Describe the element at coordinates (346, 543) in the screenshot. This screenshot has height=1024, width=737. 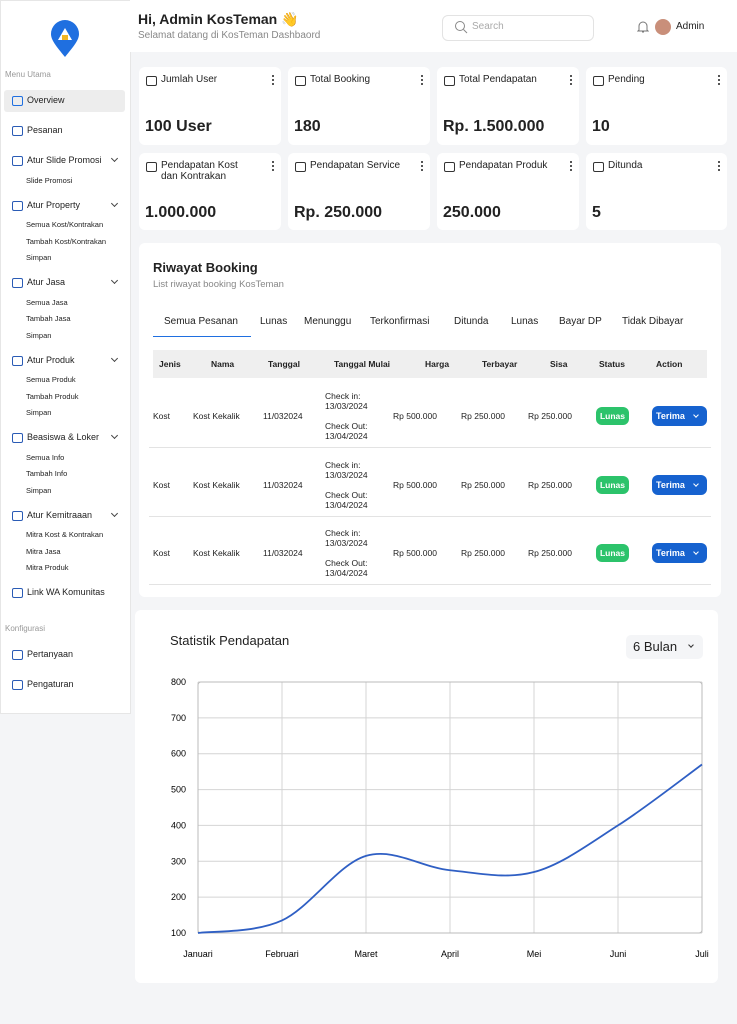
I see `table-cell: 13/03/2024` at that location.